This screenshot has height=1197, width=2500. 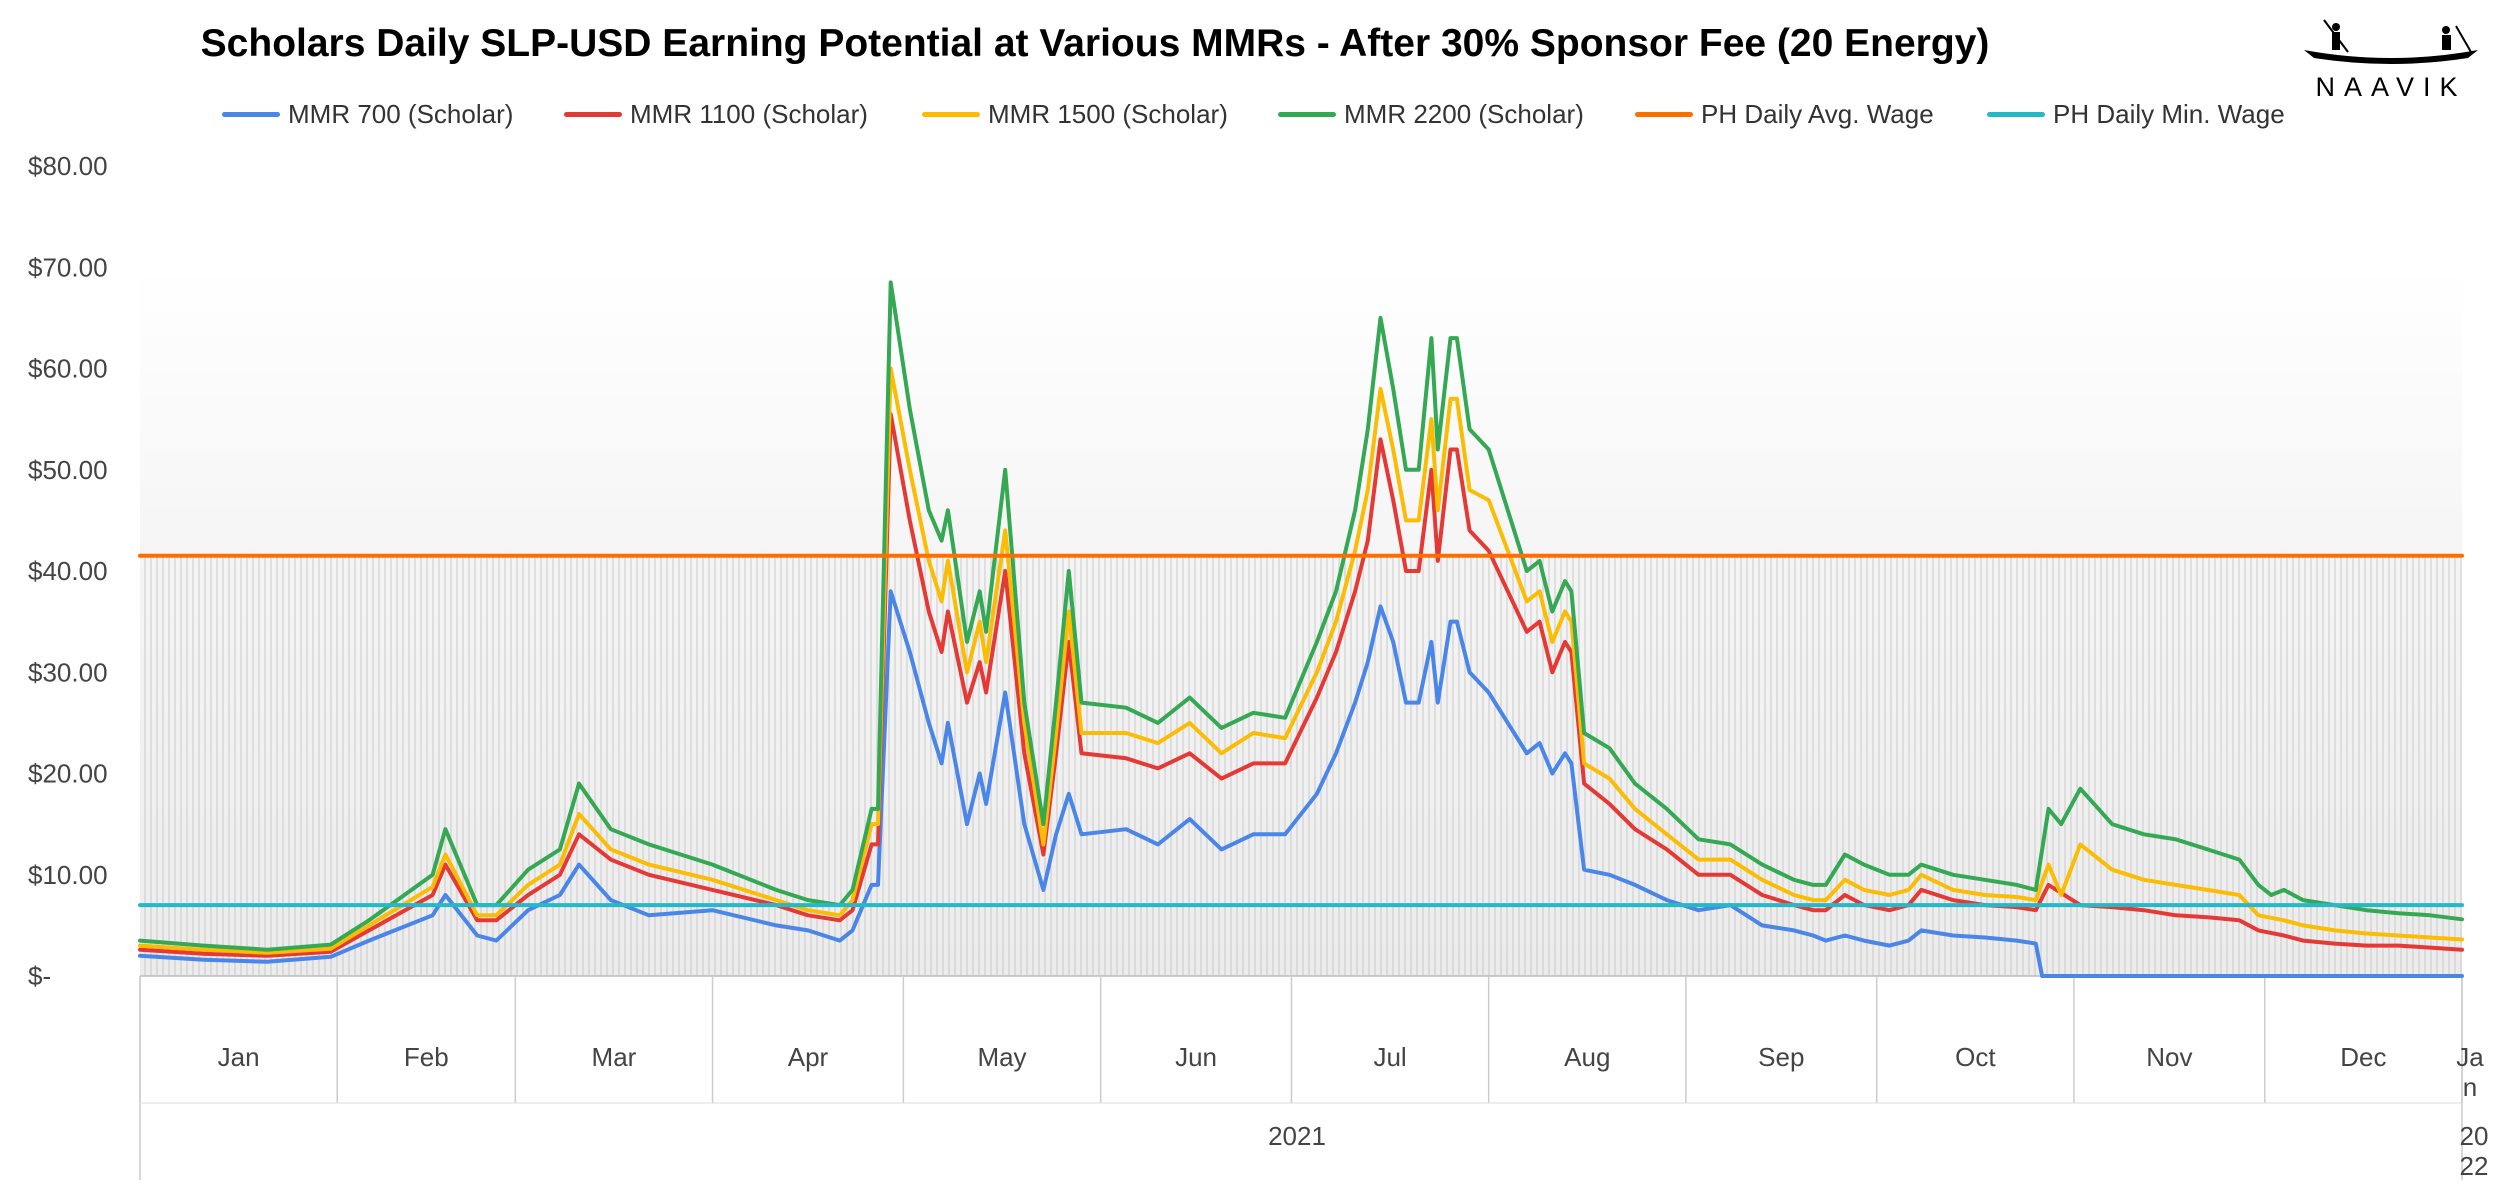 I want to click on y-tick-label: $70.00, so click(x=68, y=267).